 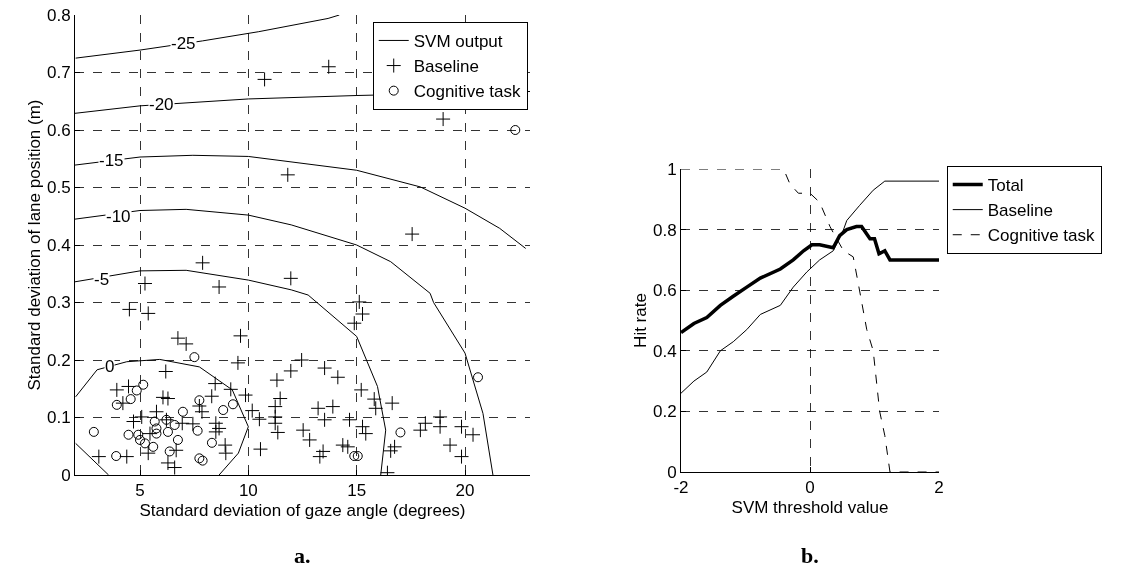 I want to click on annotation: -20, so click(x=161, y=104).